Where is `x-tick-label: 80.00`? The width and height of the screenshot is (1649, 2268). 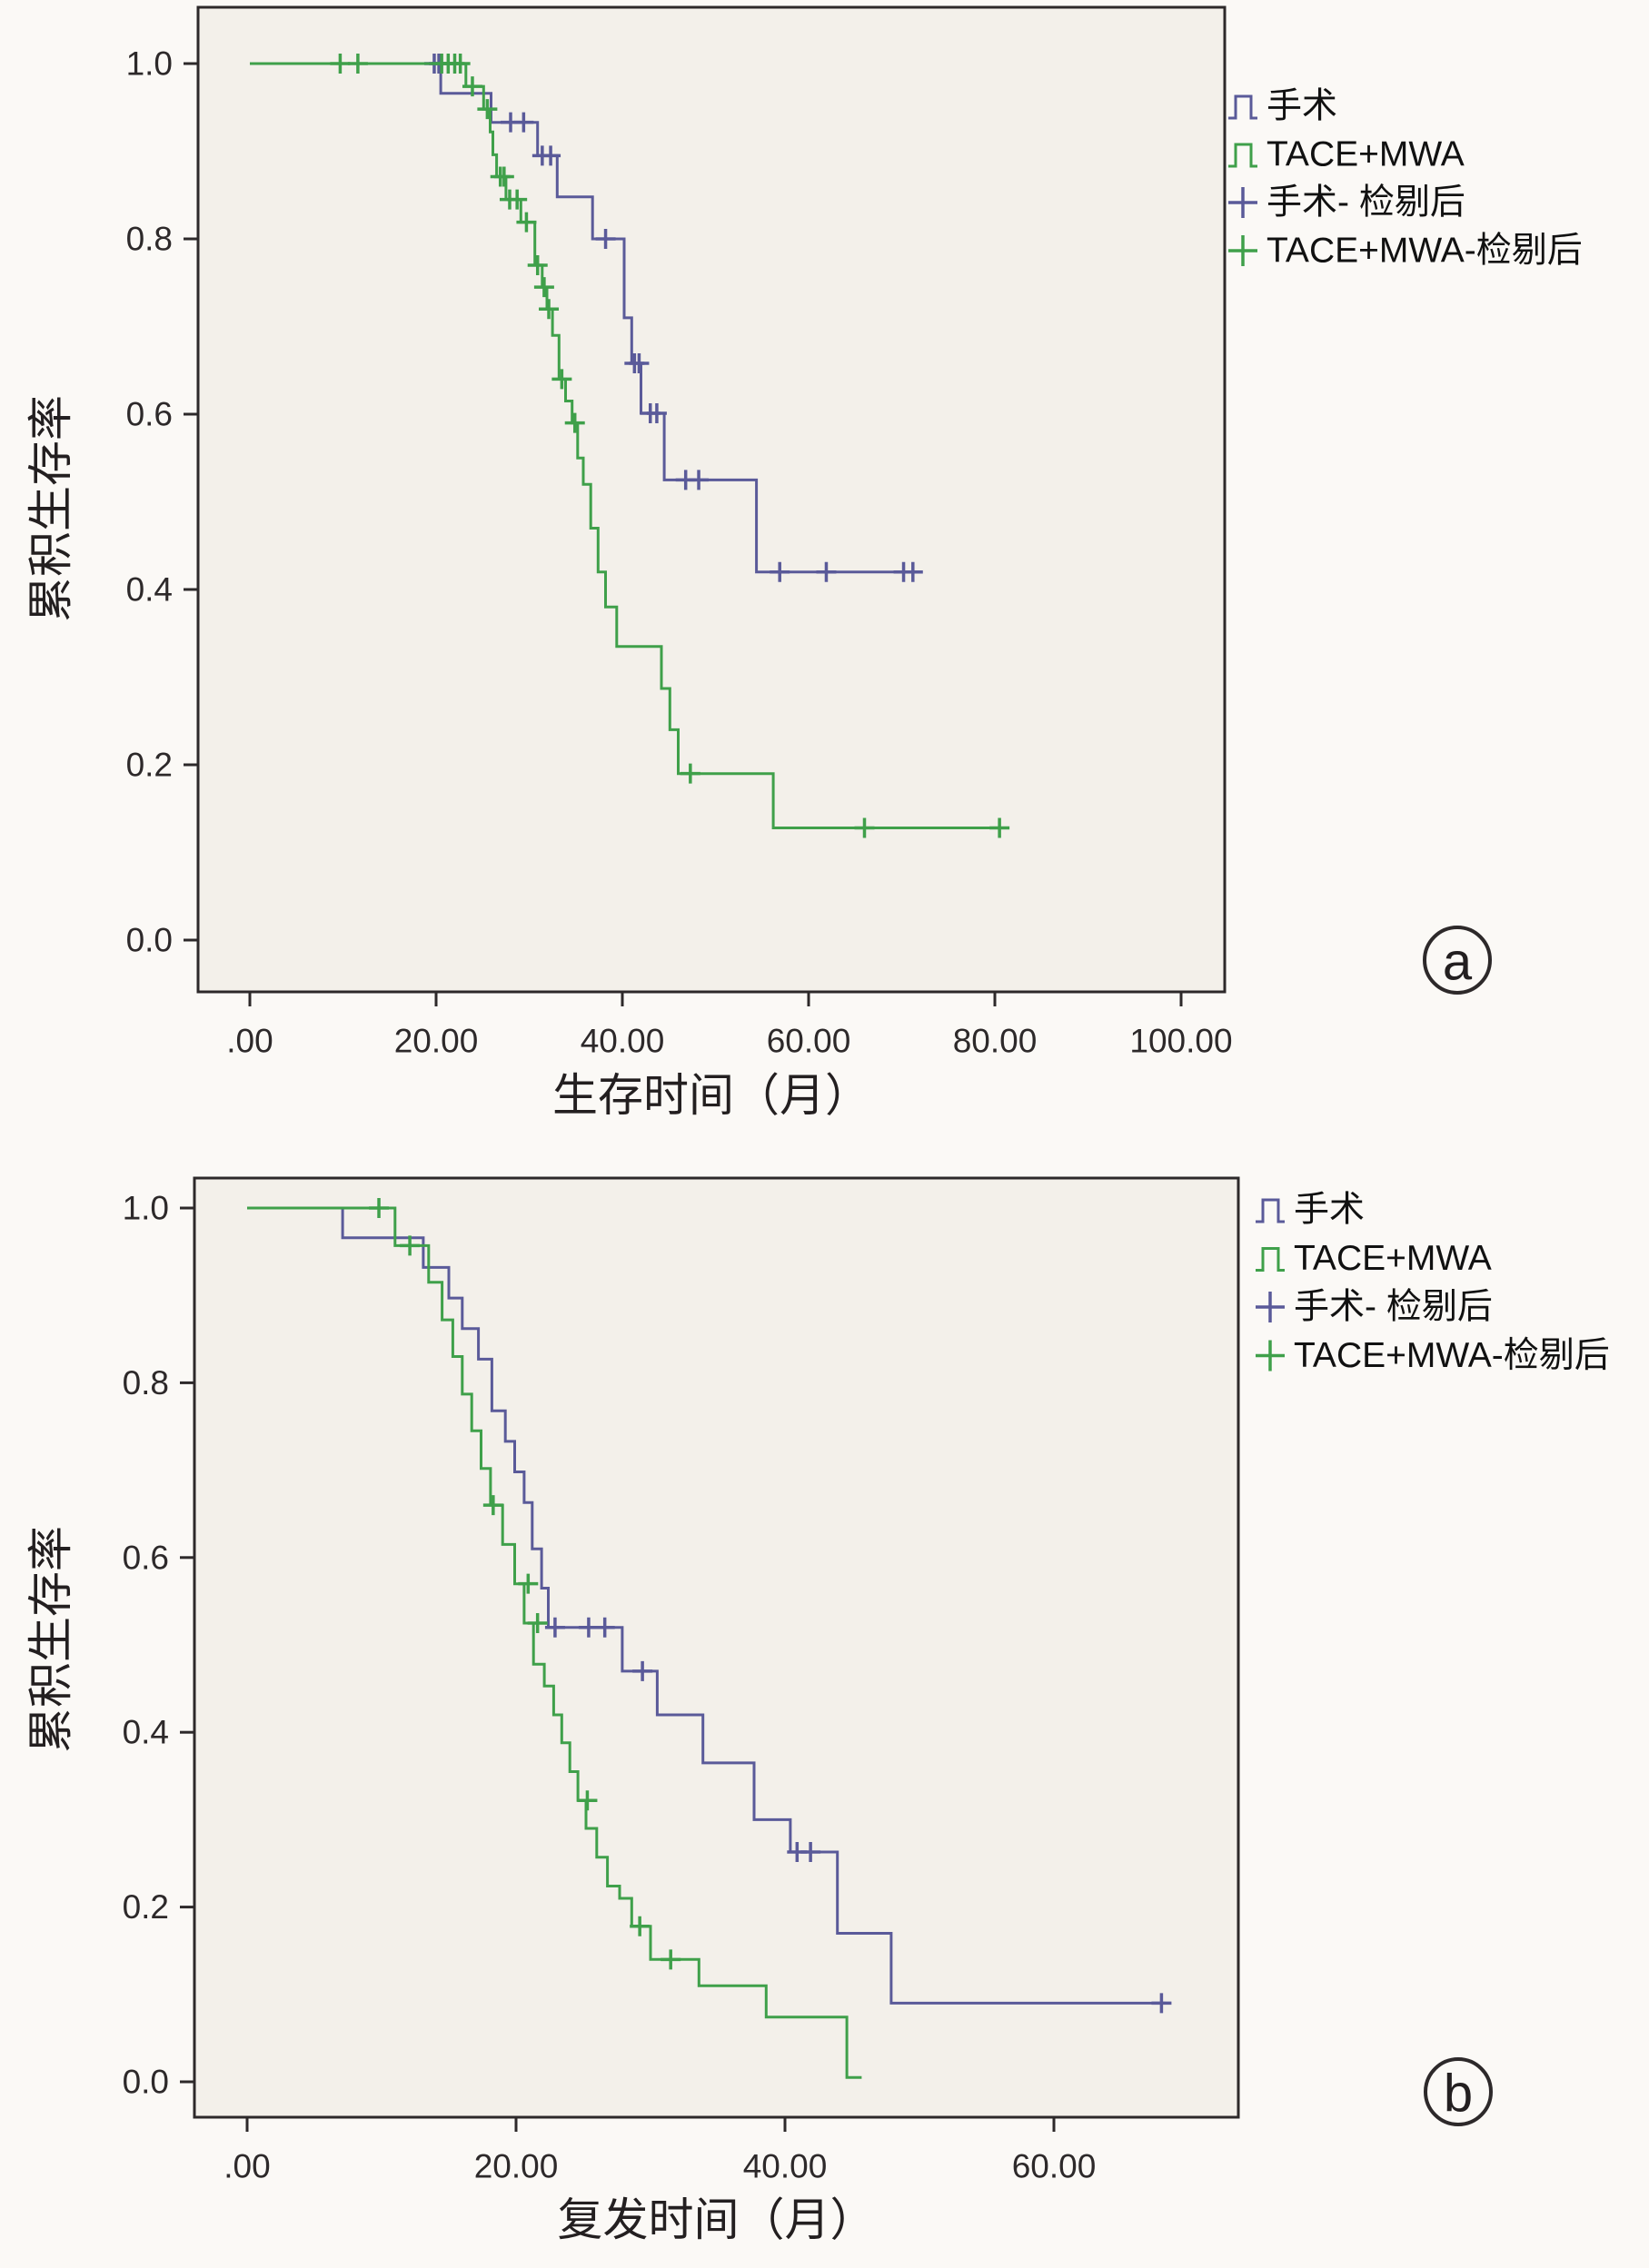 x-tick-label: 80.00 is located at coordinates (996, 1041).